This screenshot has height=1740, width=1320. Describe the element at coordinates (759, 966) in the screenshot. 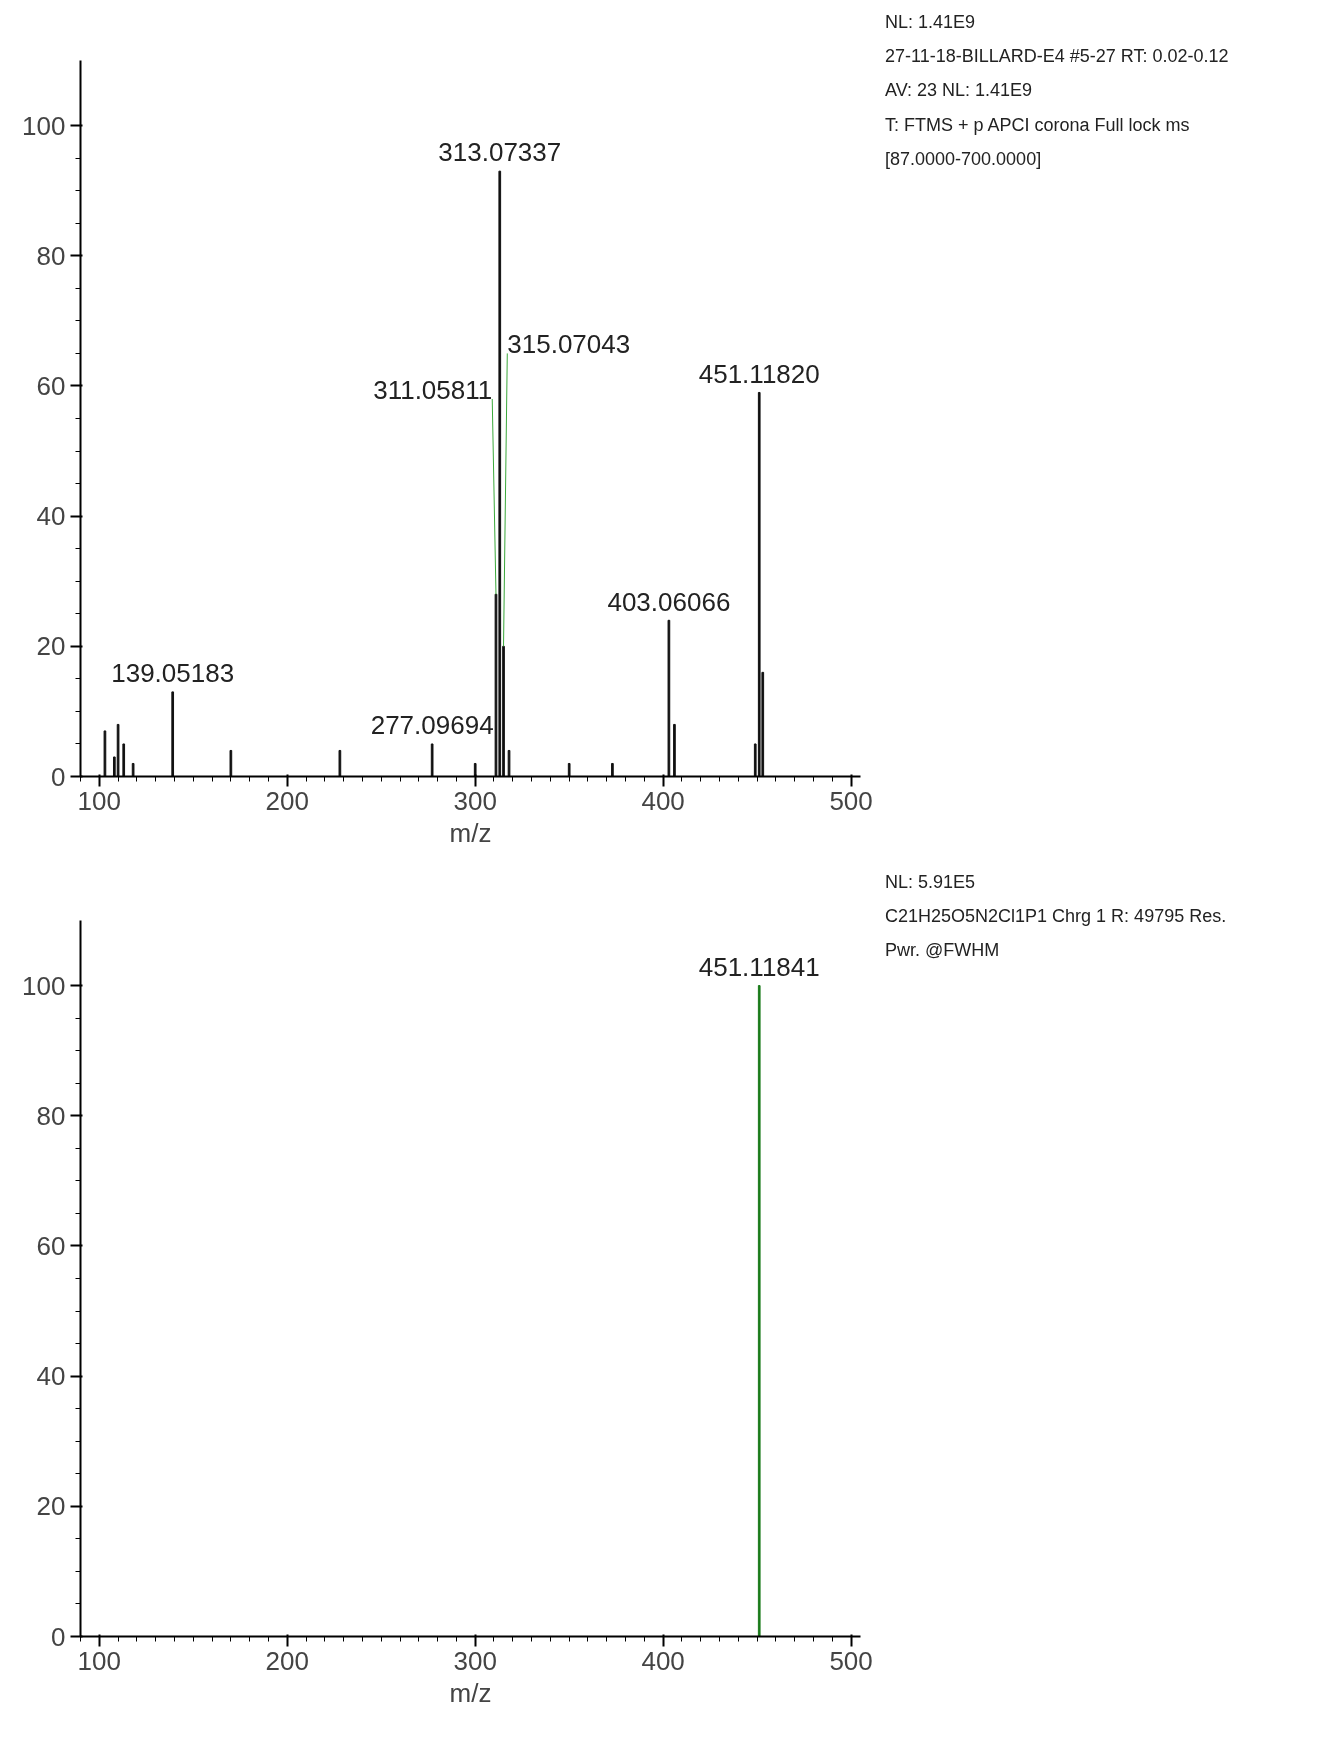

I see `annotation: 451.11841` at that location.